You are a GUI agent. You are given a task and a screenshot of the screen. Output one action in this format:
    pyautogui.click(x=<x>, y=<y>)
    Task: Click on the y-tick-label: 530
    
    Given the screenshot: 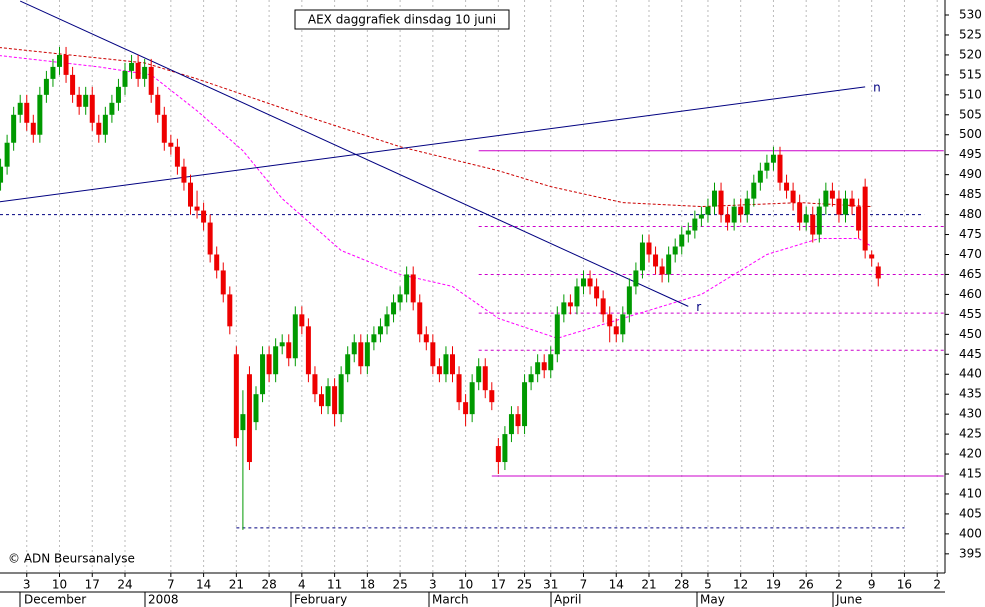 What is the action you would take?
    pyautogui.click(x=970, y=15)
    